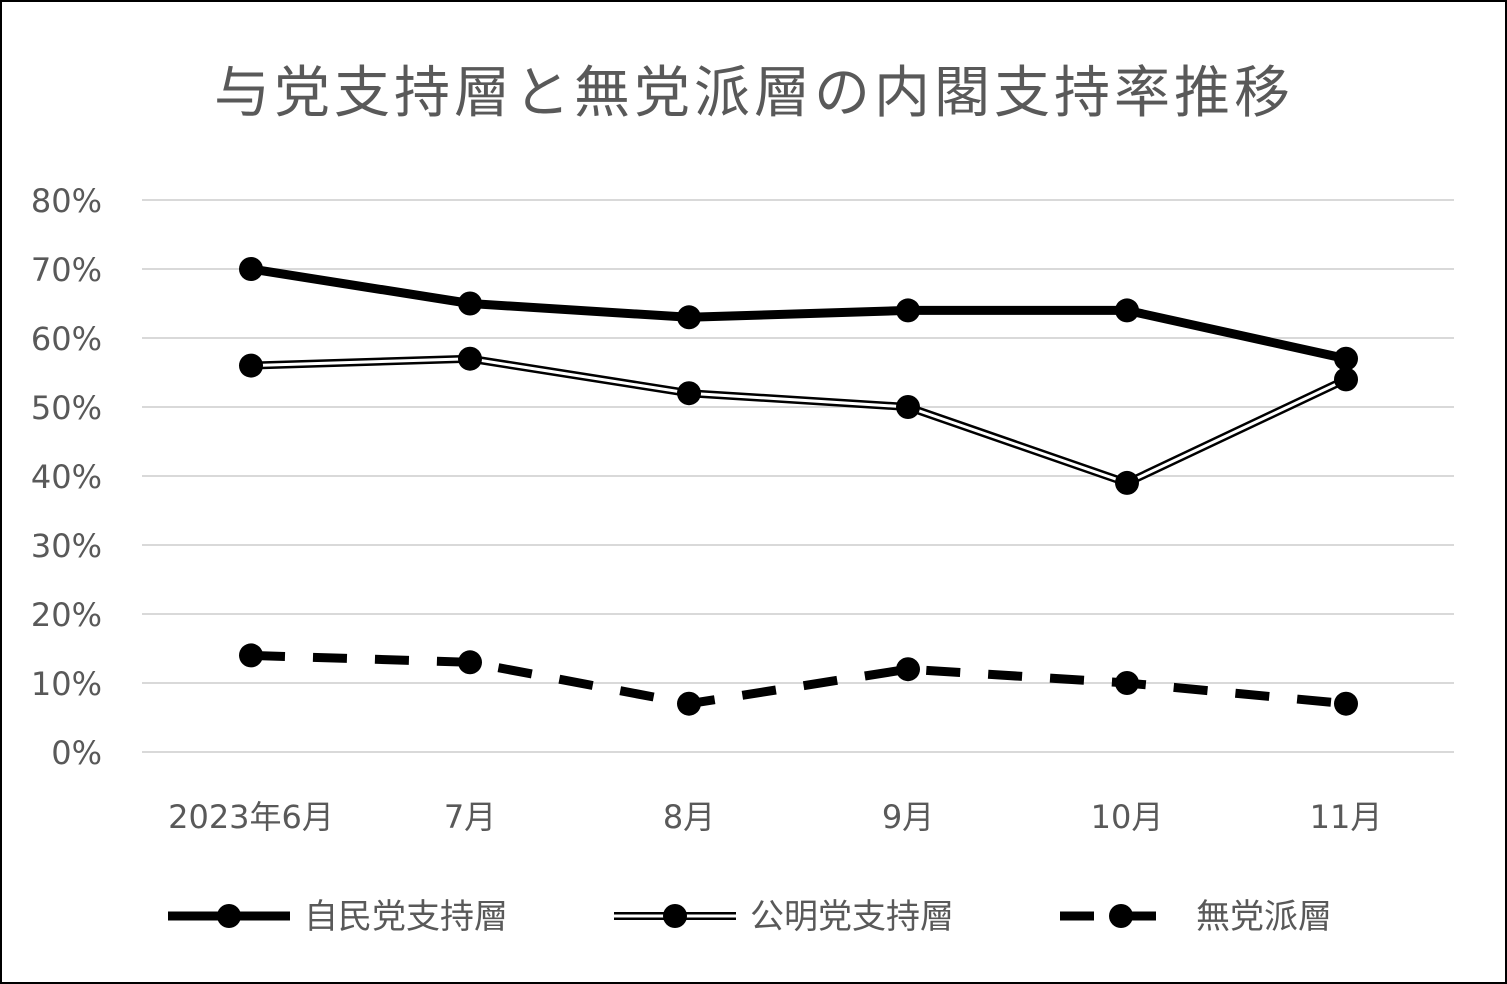  Describe the element at coordinates (76, 753) in the screenshot. I see `y-tick-label: 0%` at that location.